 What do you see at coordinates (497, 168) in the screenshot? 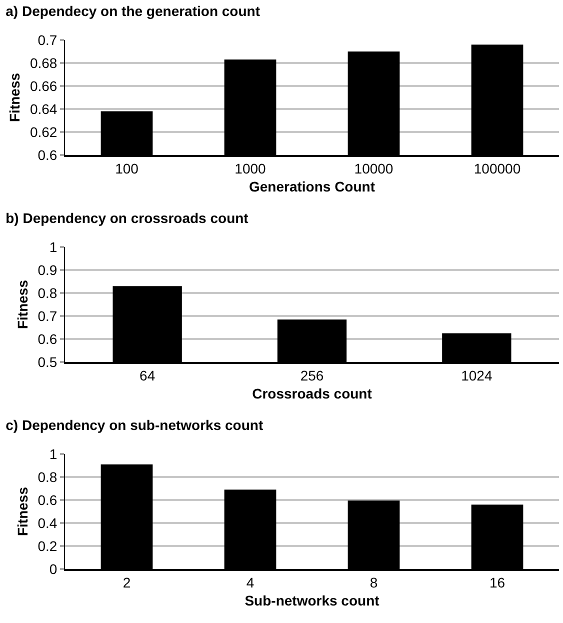
I see `x-tick-label: 100000` at bounding box center [497, 168].